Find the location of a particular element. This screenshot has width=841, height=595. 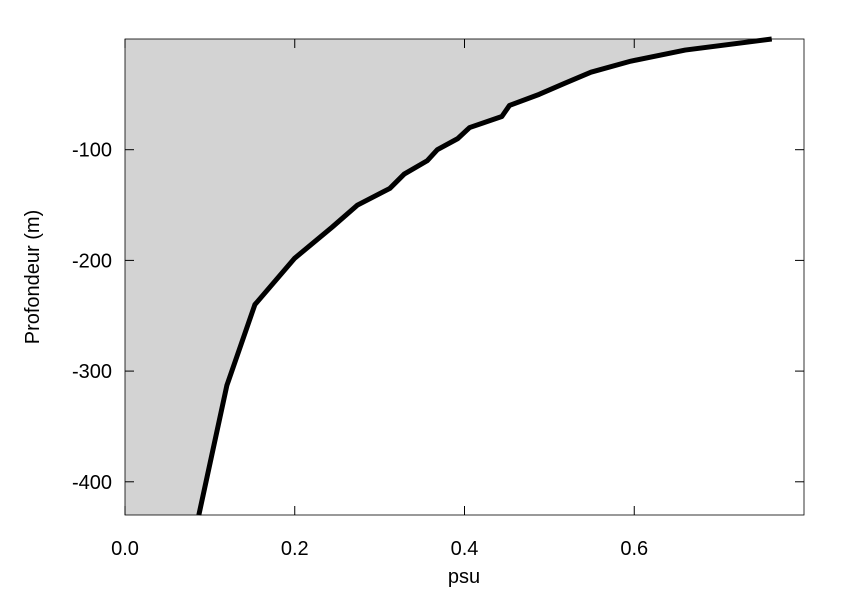

y-tick-label: -400 is located at coordinates (92, 483).